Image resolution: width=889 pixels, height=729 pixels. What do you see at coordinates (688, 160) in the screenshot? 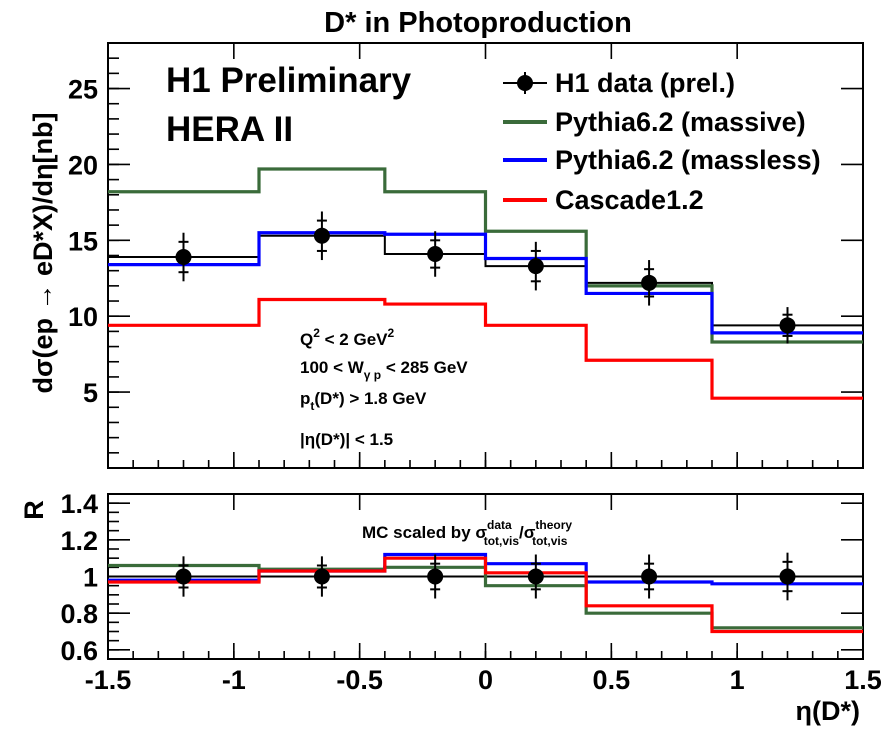
I see `legend-label-massless: Pythia6.2 (massless)` at bounding box center [688, 160].